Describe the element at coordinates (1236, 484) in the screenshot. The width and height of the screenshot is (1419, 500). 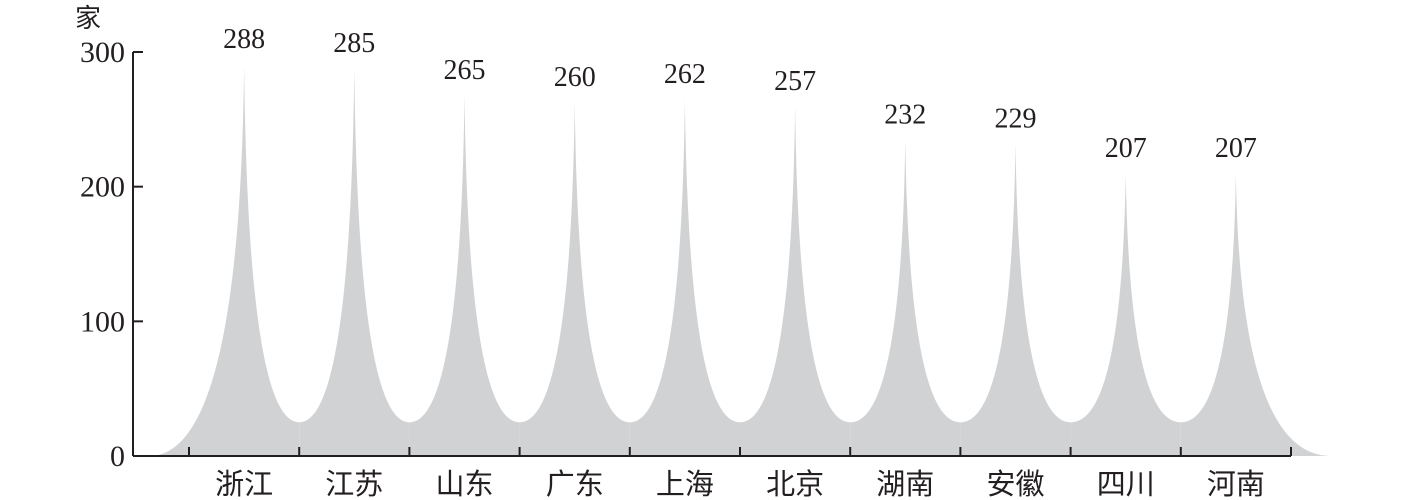
I see `x-tick-label: 河南` at that location.